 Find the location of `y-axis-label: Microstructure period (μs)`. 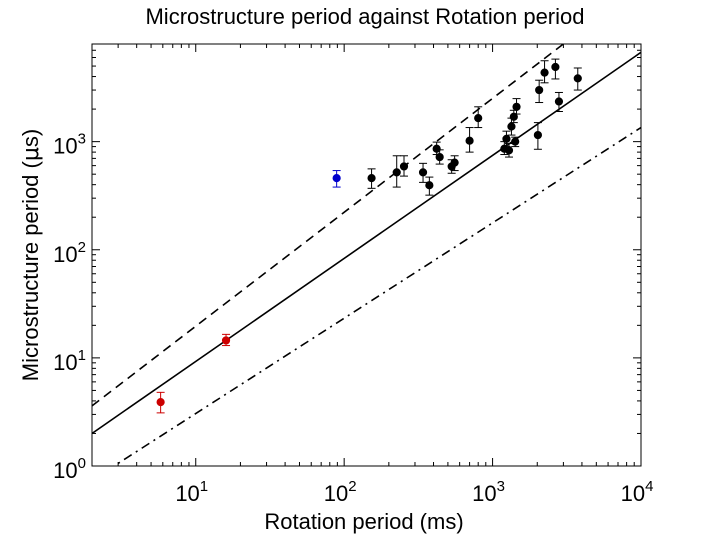

y-axis-label: Microstructure period (μs) is located at coordinates (31, 255).